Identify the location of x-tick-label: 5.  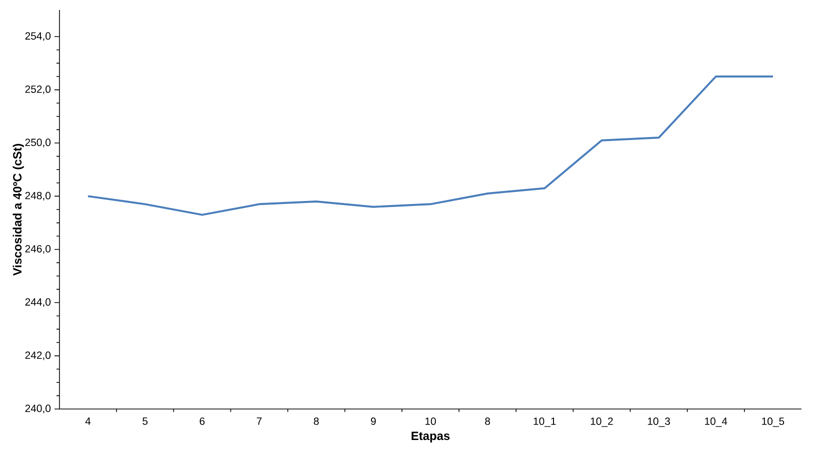
(145, 421).